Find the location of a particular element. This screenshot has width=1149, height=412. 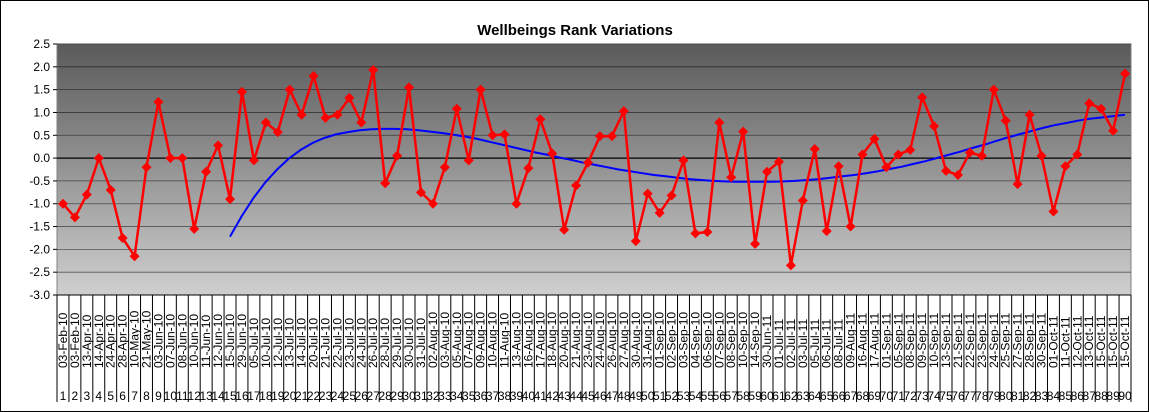

x-index-label: 21 is located at coordinates (302, 396).